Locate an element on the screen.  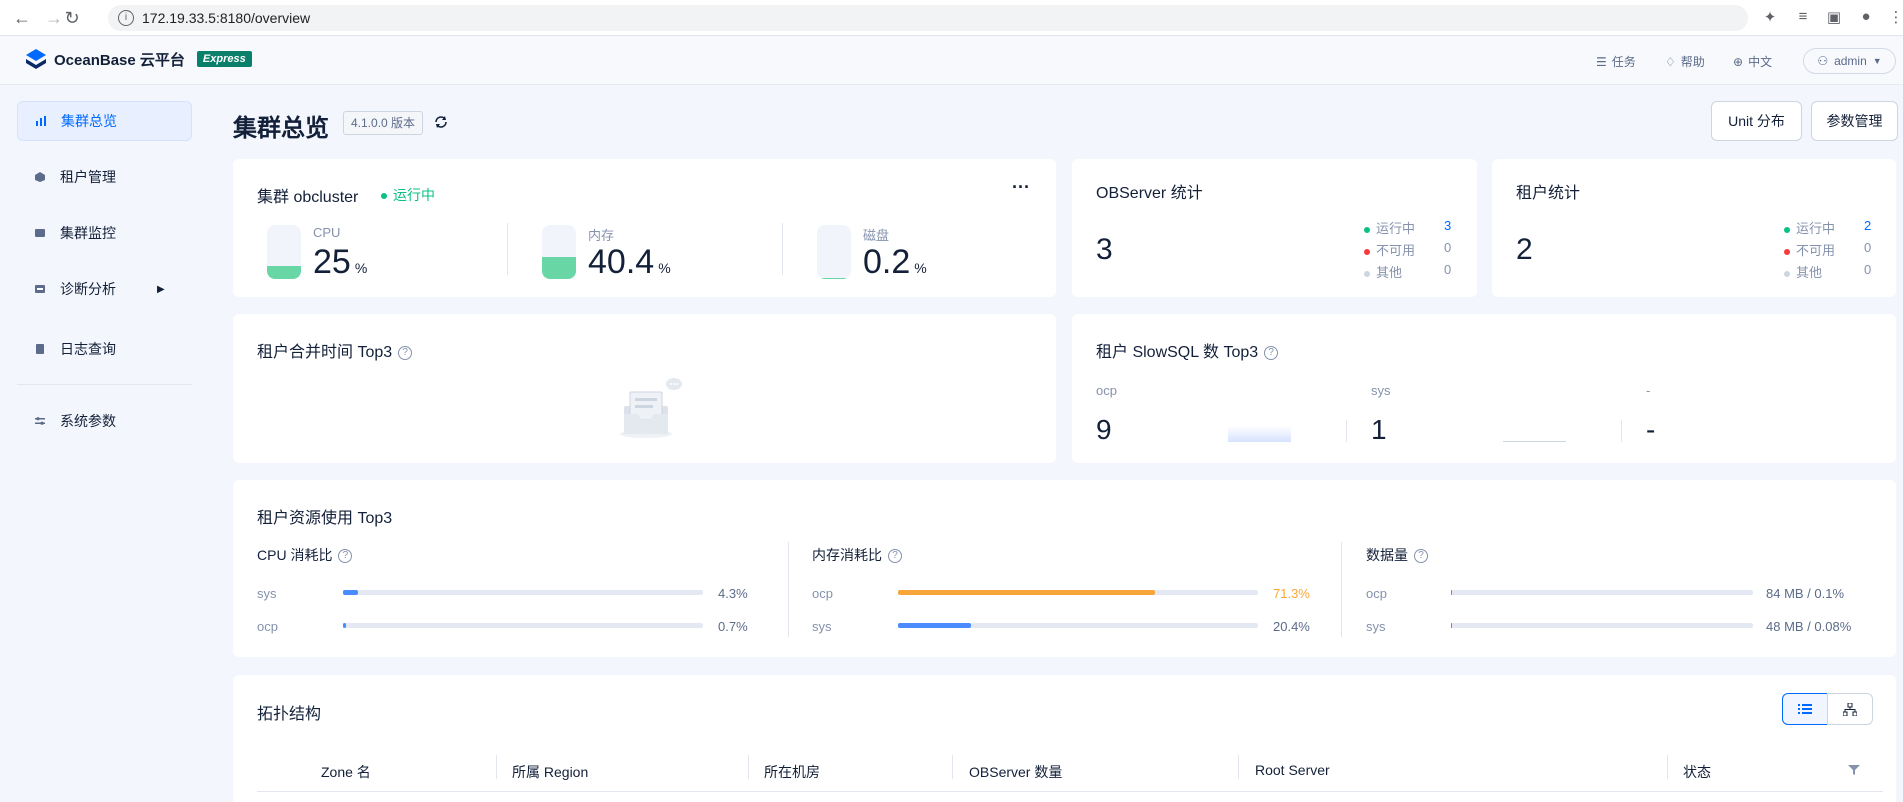
sidebar-item-label: 租户管理 is located at coordinates (88, 177).